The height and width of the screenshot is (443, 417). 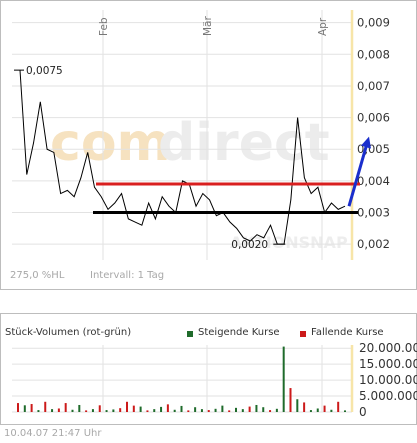 I want to click on vol-y-tick-label: 0, so click(x=363, y=412).